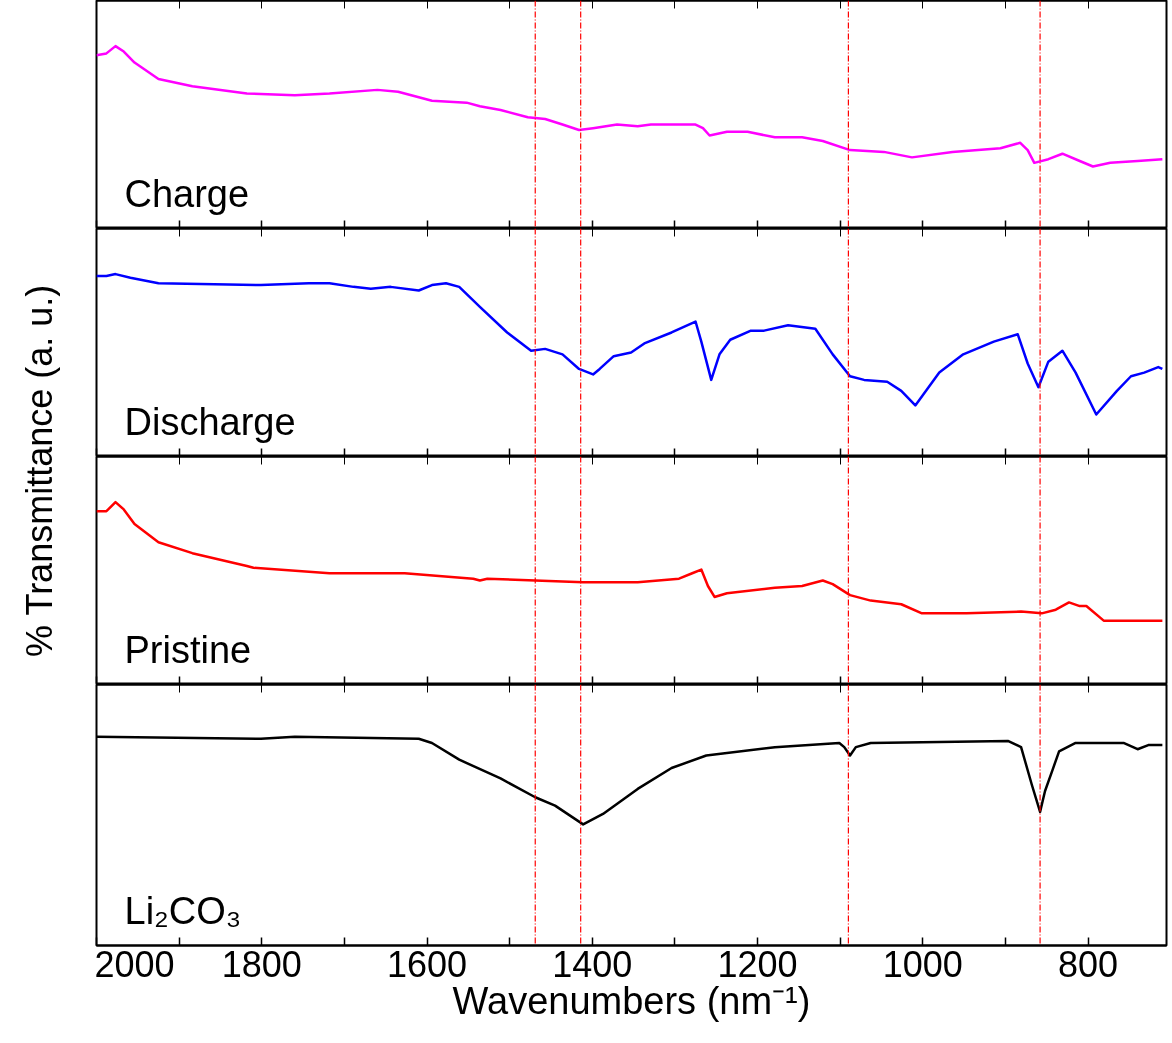 The height and width of the screenshot is (1043, 1172). I want to click on text: Discharge, so click(210, 421).